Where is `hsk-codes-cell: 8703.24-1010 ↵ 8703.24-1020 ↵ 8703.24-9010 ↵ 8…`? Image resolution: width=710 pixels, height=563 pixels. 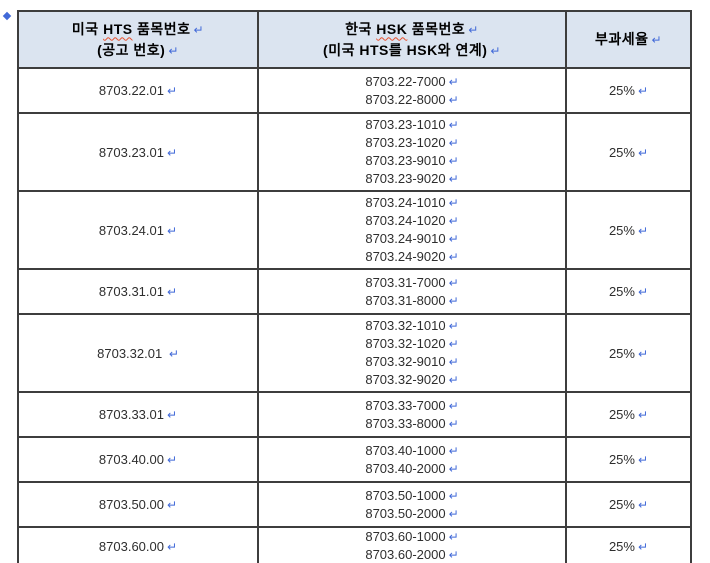 hsk-codes-cell: 8703.24-1010 ↵ 8703.24-1020 ↵ 8703.24-9010 ↵ 8… is located at coordinates (412, 230).